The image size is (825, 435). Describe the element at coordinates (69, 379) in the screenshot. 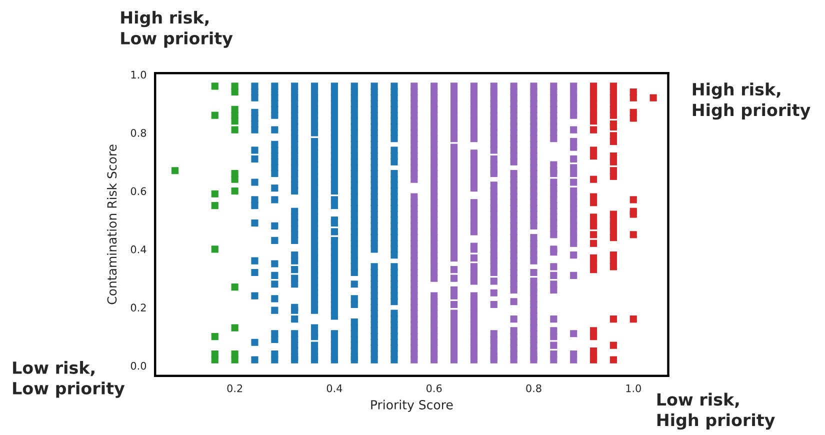

I see `text: Low risk, Low priority` at that location.